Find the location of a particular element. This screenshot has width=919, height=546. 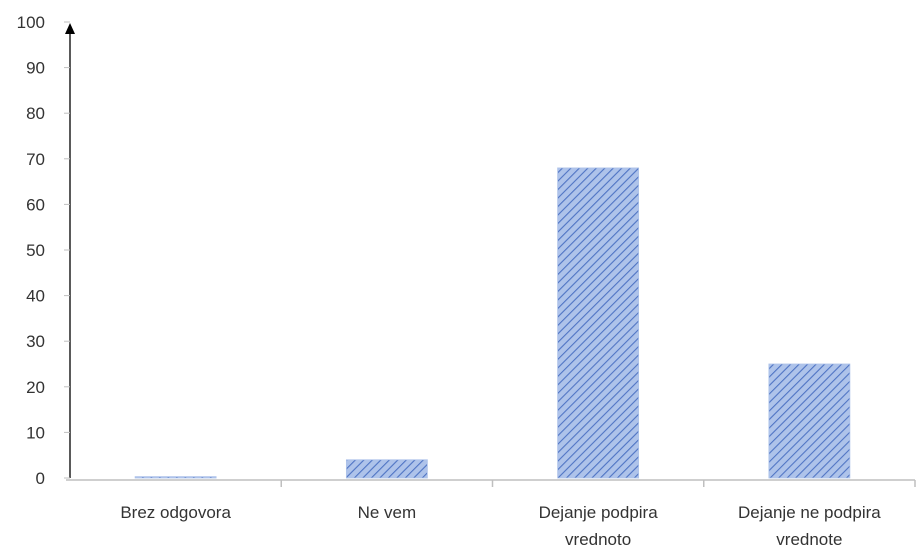

x-category-label-line: vrednoto is located at coordinates (598, 538).